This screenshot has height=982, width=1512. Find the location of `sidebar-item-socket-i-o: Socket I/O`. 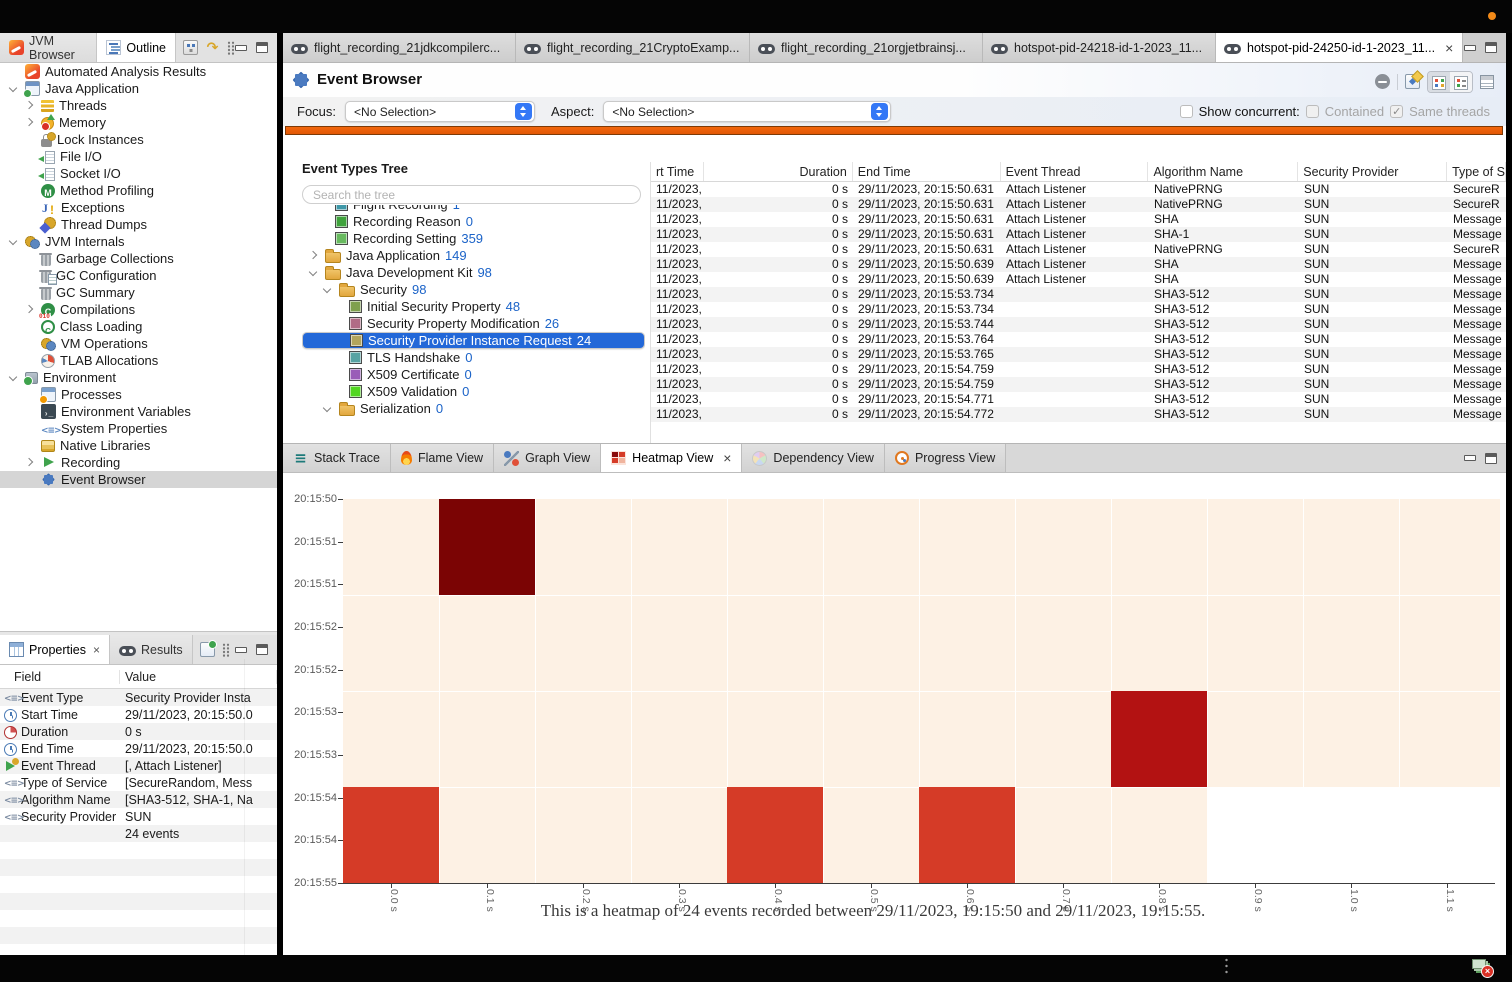

sidebar-item-socket-i-o: Socket I/O is located at coordinates (138, 173).